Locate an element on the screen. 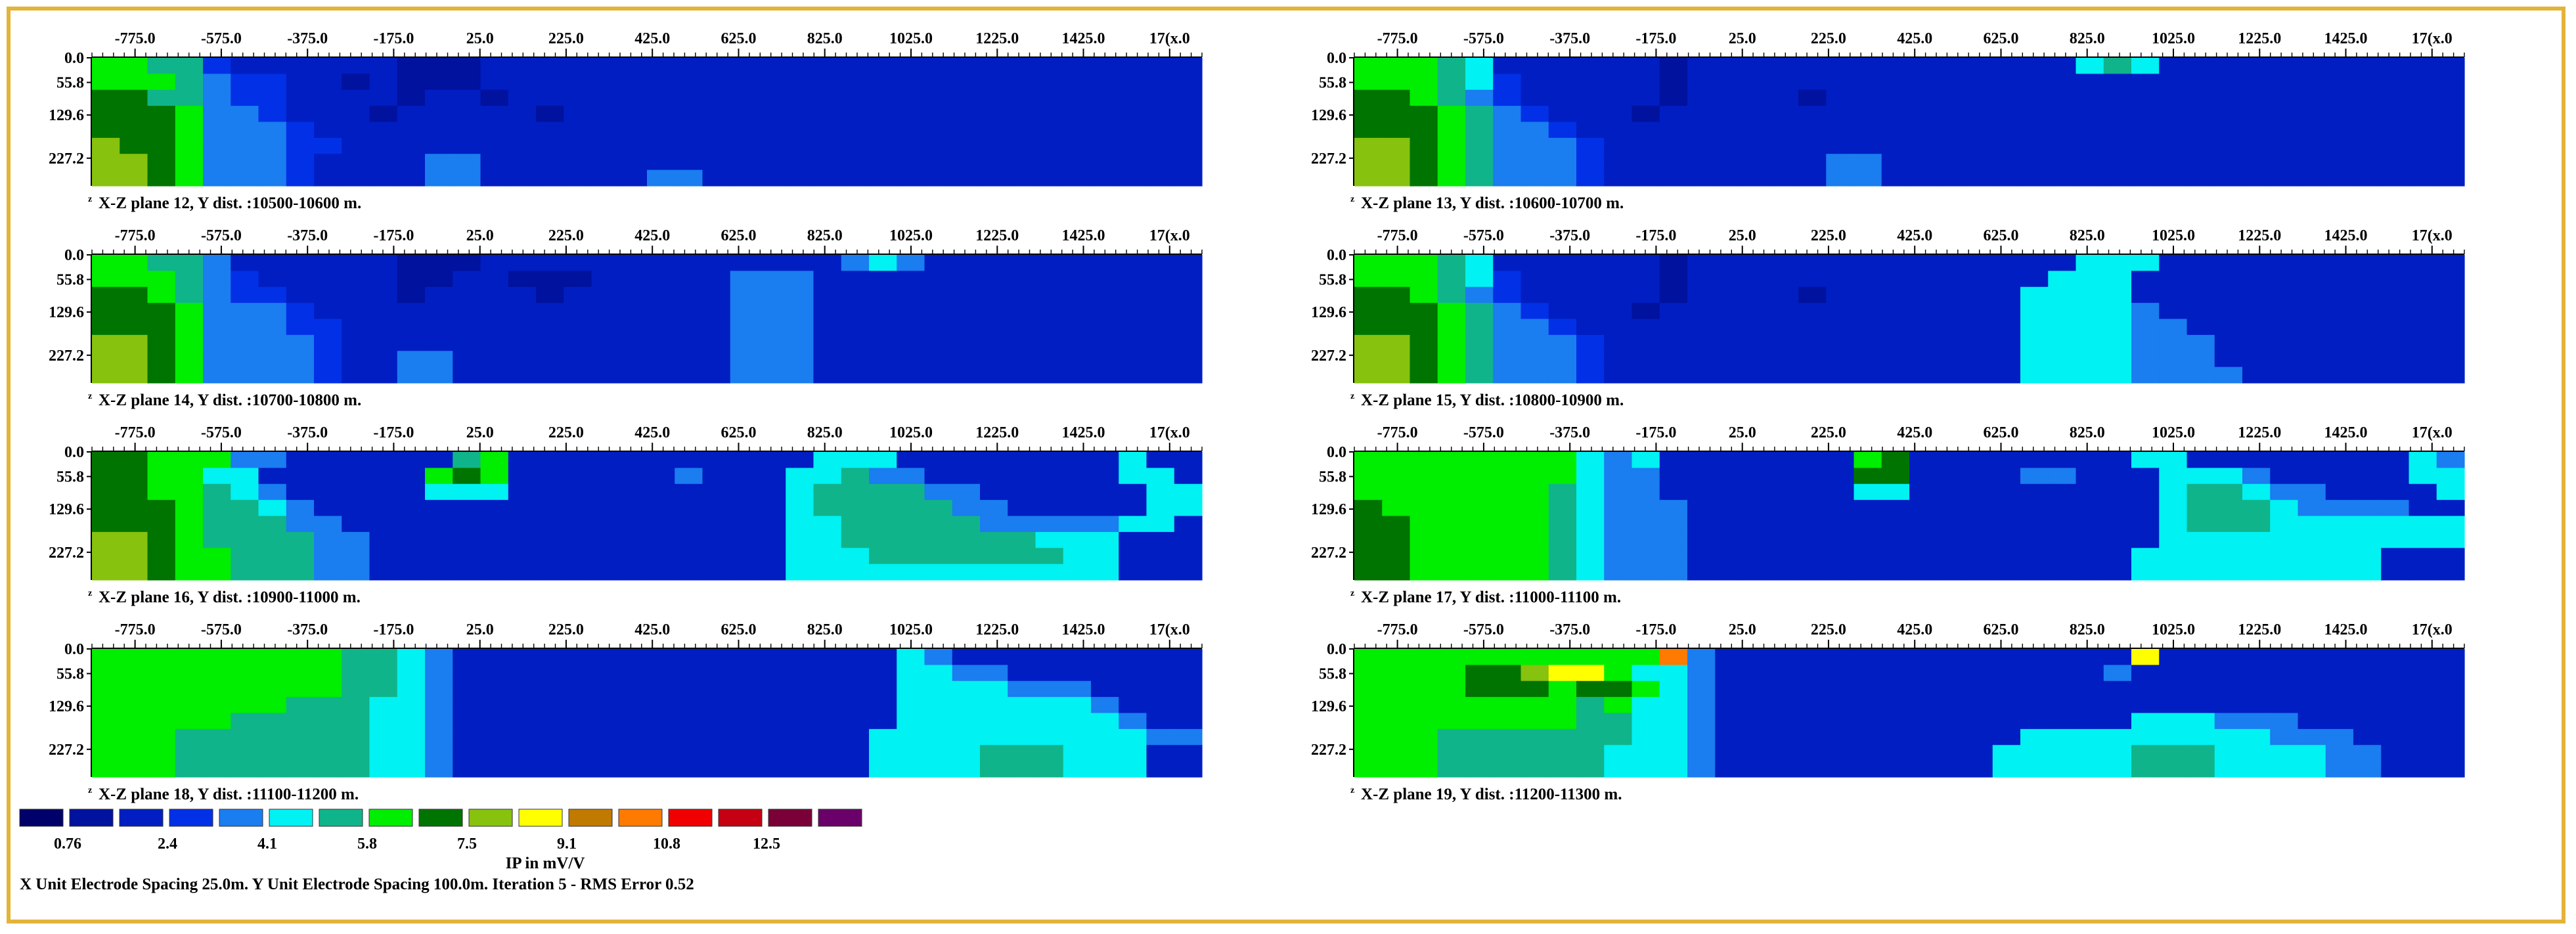  x-tick-label: 25.0 is located at coordinates (1742, 38).